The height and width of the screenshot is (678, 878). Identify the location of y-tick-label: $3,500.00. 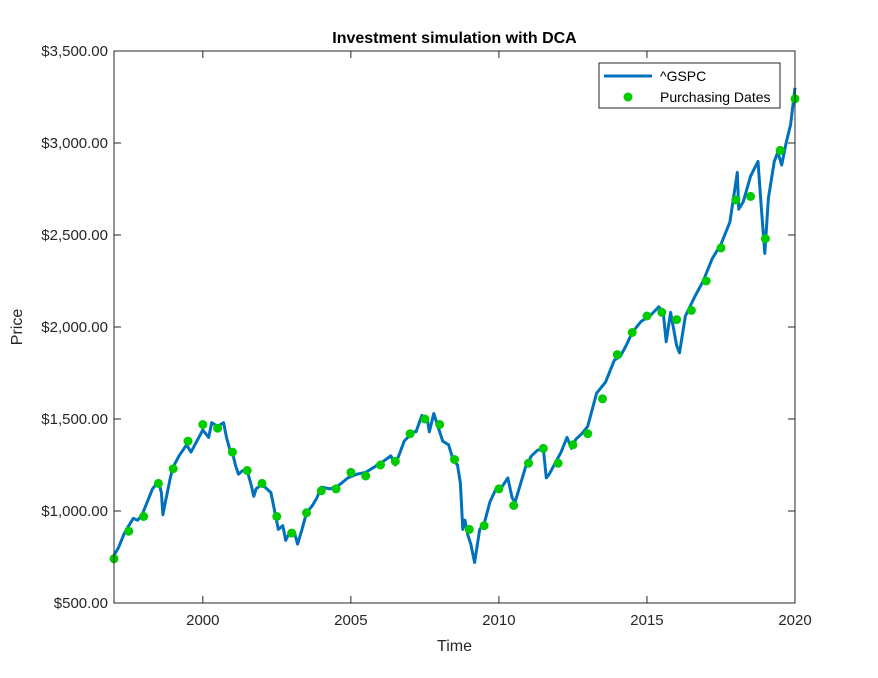
(74, 51).